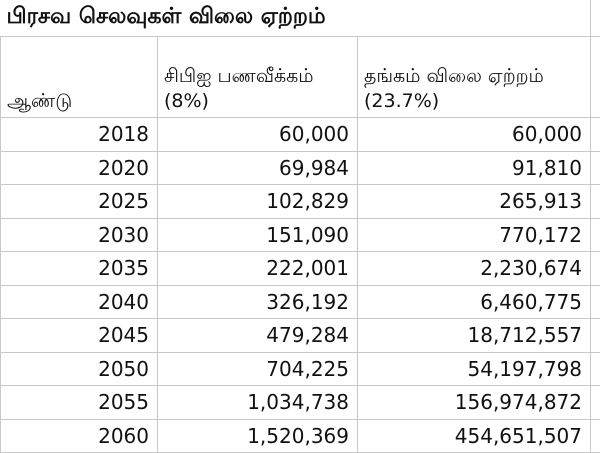  I want to click on year-cell: 2035, so click(79, 269).